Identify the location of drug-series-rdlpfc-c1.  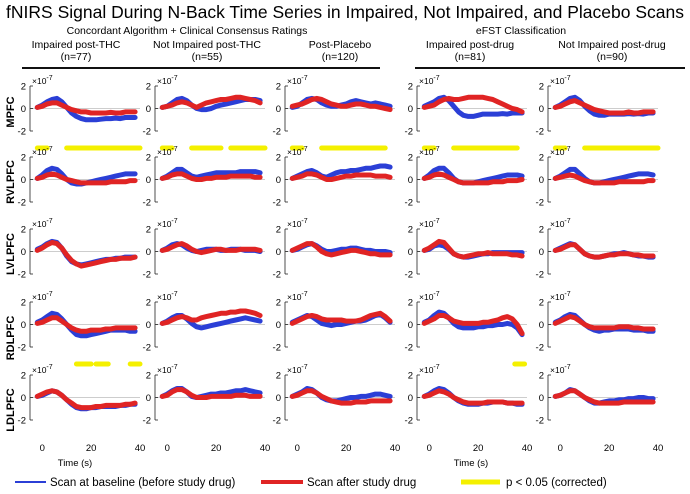
(86, 324).